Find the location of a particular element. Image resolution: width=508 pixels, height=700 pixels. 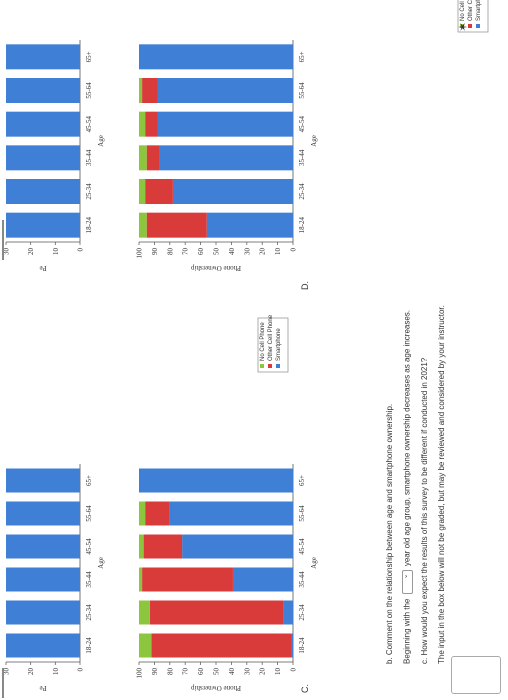

chart-b-frame-edge is located at coordinates (3, 240).